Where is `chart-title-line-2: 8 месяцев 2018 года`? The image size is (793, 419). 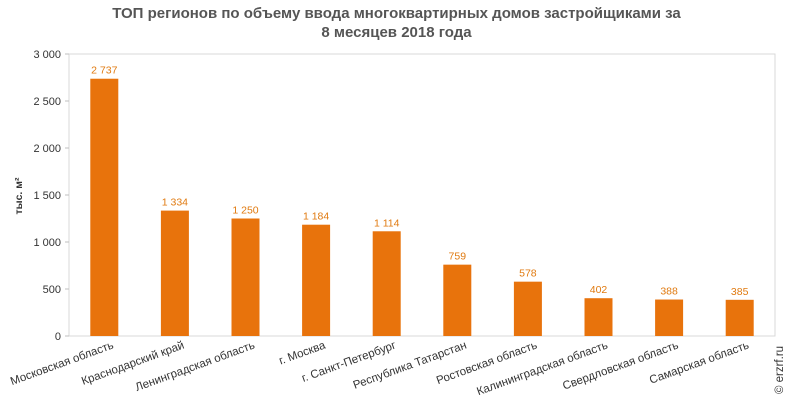
chart-title-line-2: 8 месяцев 2018 года is located at coordinates (396, 32).